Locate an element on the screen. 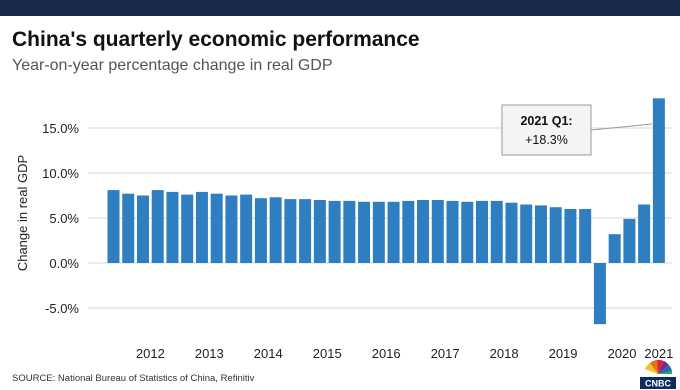  x-tick-label: 2019 is located at coordinates (563, 353).